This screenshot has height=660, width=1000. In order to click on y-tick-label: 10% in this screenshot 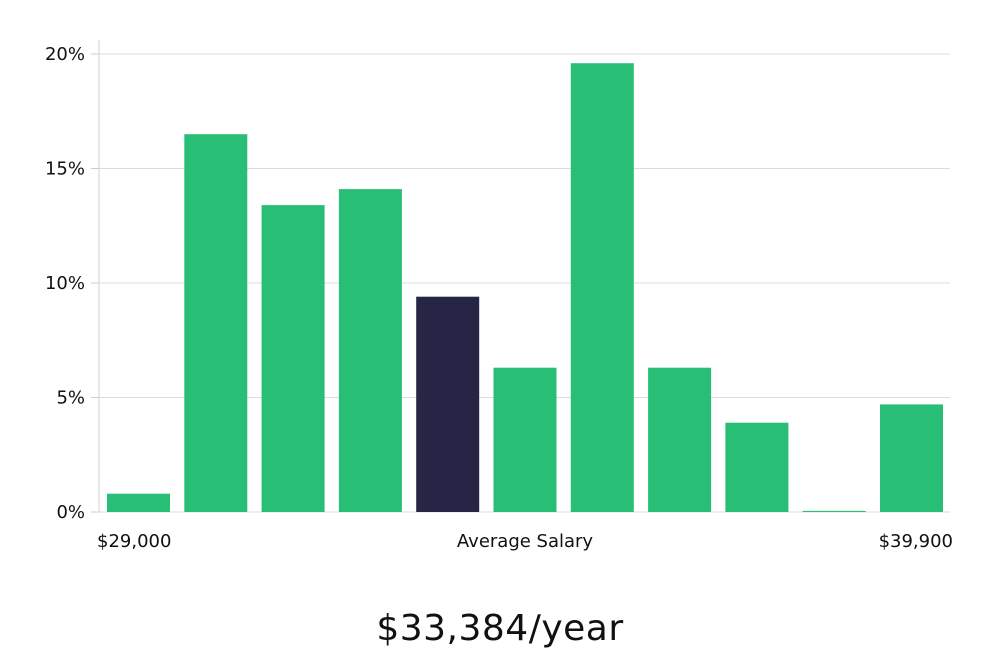, I will do `click(65, 283)`.